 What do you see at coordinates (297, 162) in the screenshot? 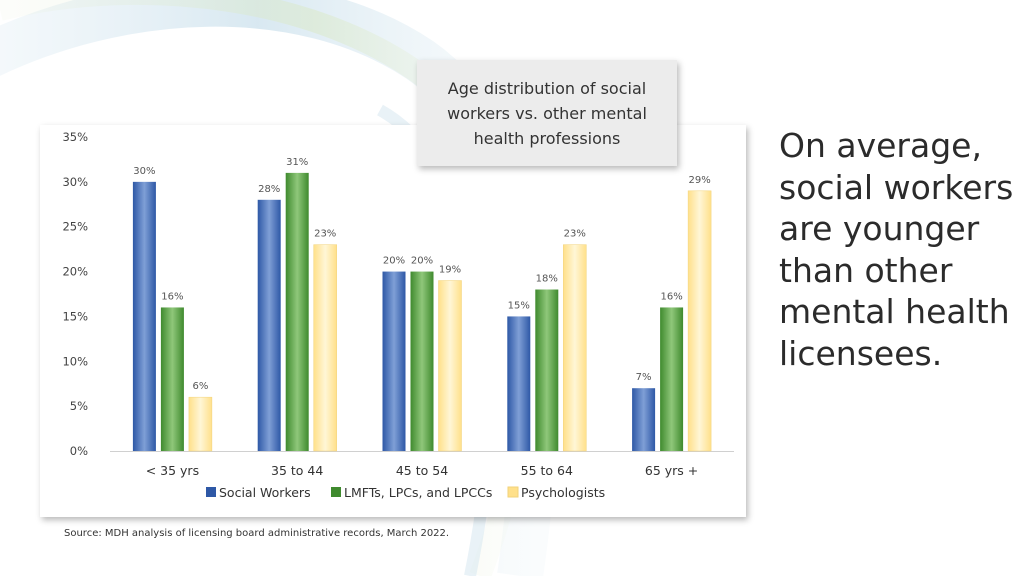
I see `data-label: 31%` at bounding box center [297, 162].